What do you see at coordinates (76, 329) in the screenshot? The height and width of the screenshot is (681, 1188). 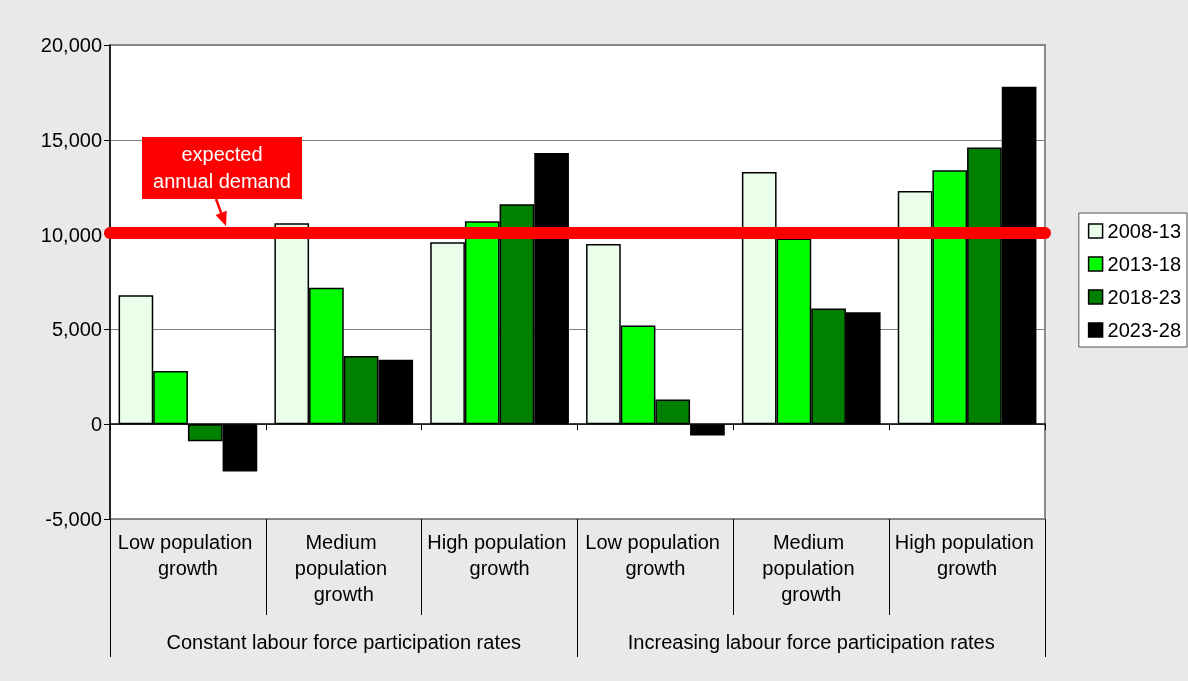 I see `y-tick-label: 5,000` at bounding box center [76, 329].